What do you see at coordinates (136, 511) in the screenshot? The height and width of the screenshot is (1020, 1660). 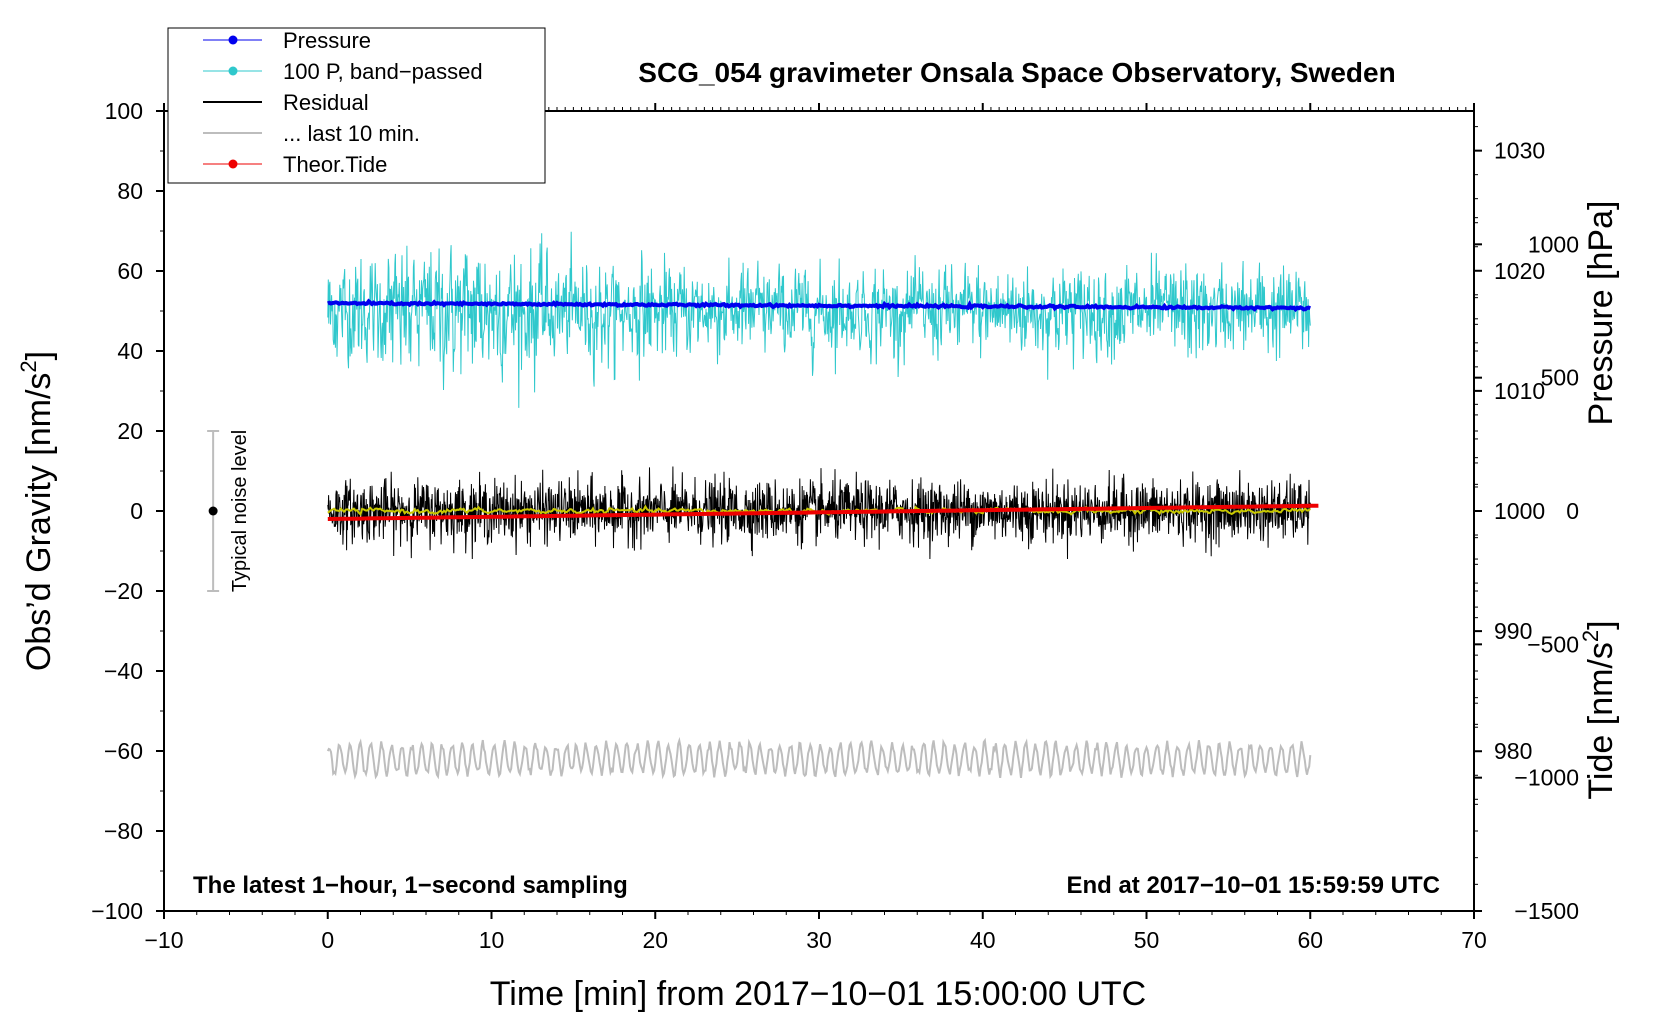 I see `y-tick-label: 0` at bounding box center [136, 511].